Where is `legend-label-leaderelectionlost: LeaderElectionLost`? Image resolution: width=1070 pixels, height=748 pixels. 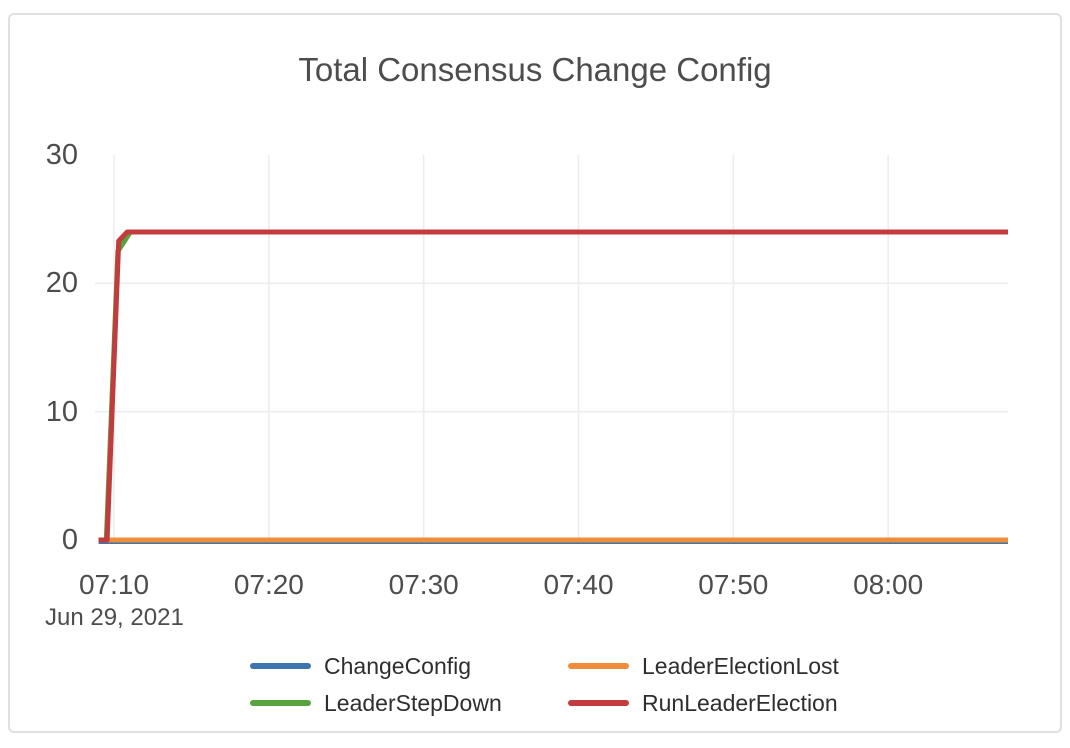
legend-label-leaderelectionlost: LeaderElectionLost is located at coordinates (740, 665).